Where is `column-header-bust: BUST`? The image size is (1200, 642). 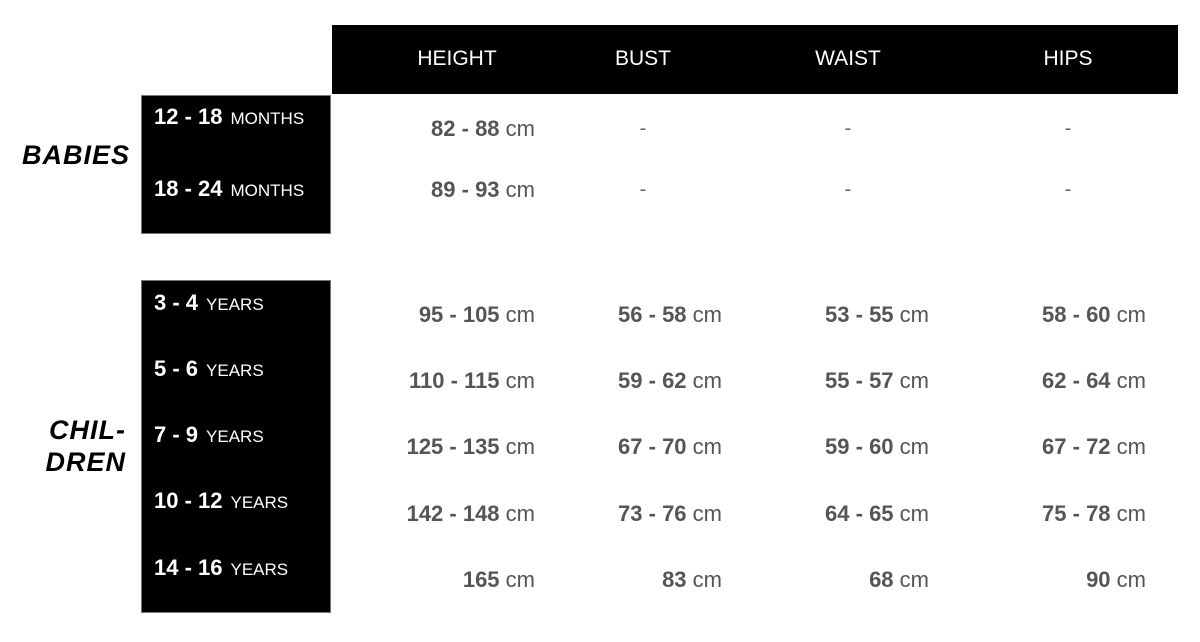 column-header-bust: BUST is located at coordinates (643, 58).